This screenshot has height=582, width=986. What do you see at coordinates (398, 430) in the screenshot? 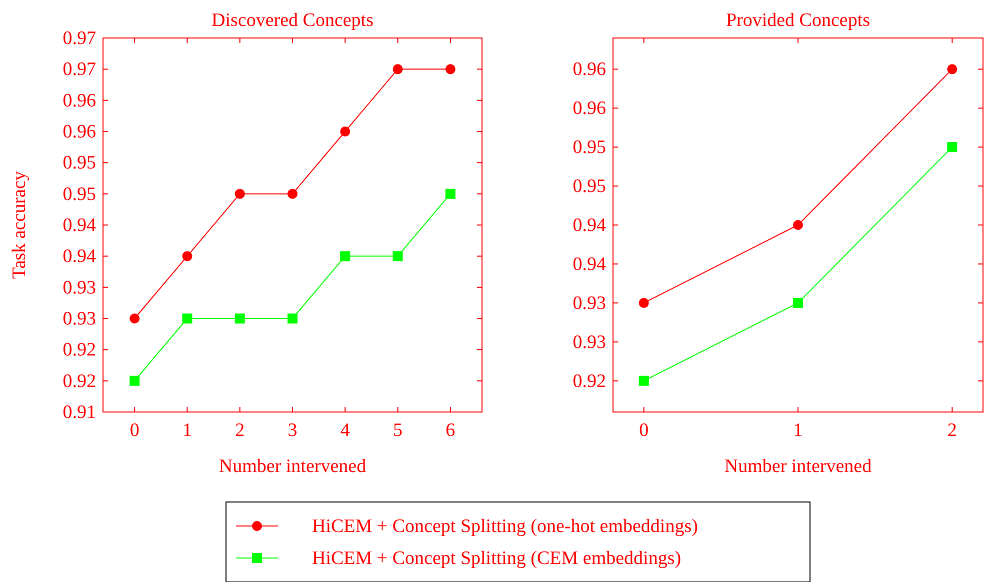
I see `x-tick-label: 5` at bounding box center [398, 430].